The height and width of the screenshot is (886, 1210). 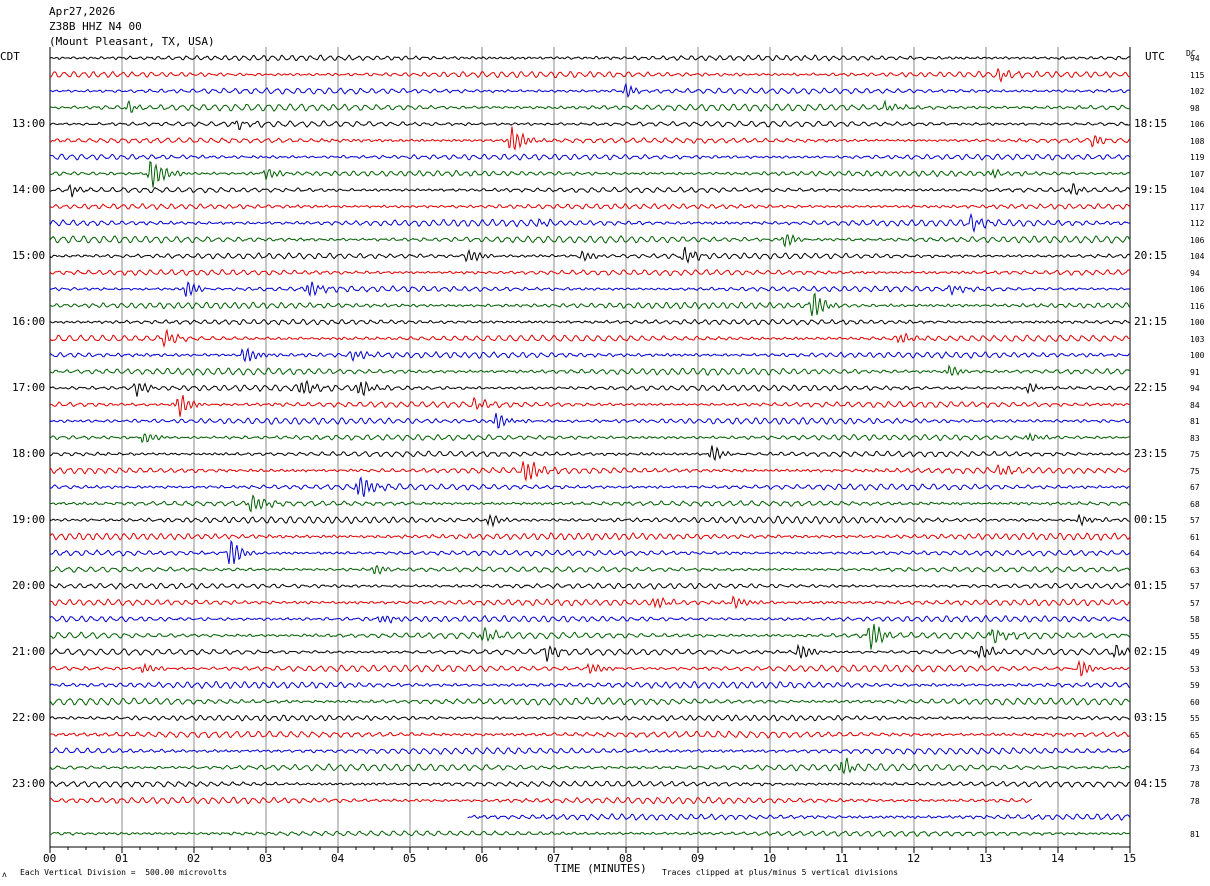 I want to click on x-tick-label: 08, so click(x=626, y=858).